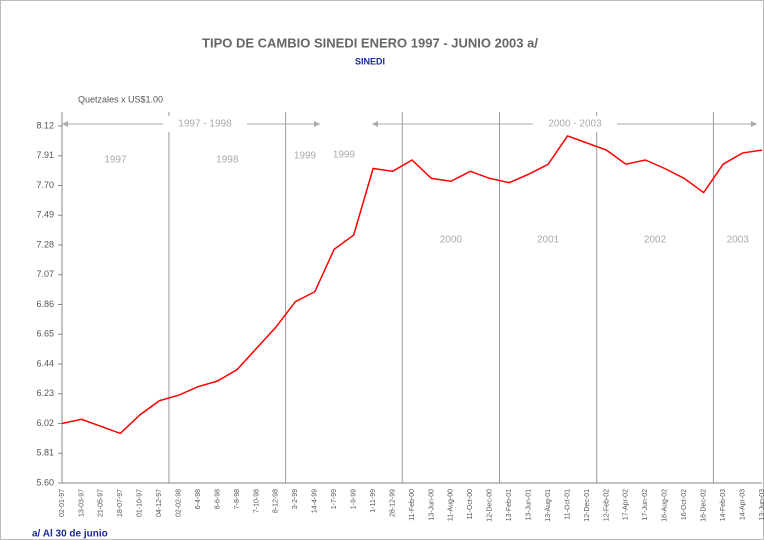  I want to click on year-label: 2001, so click(548, 240).